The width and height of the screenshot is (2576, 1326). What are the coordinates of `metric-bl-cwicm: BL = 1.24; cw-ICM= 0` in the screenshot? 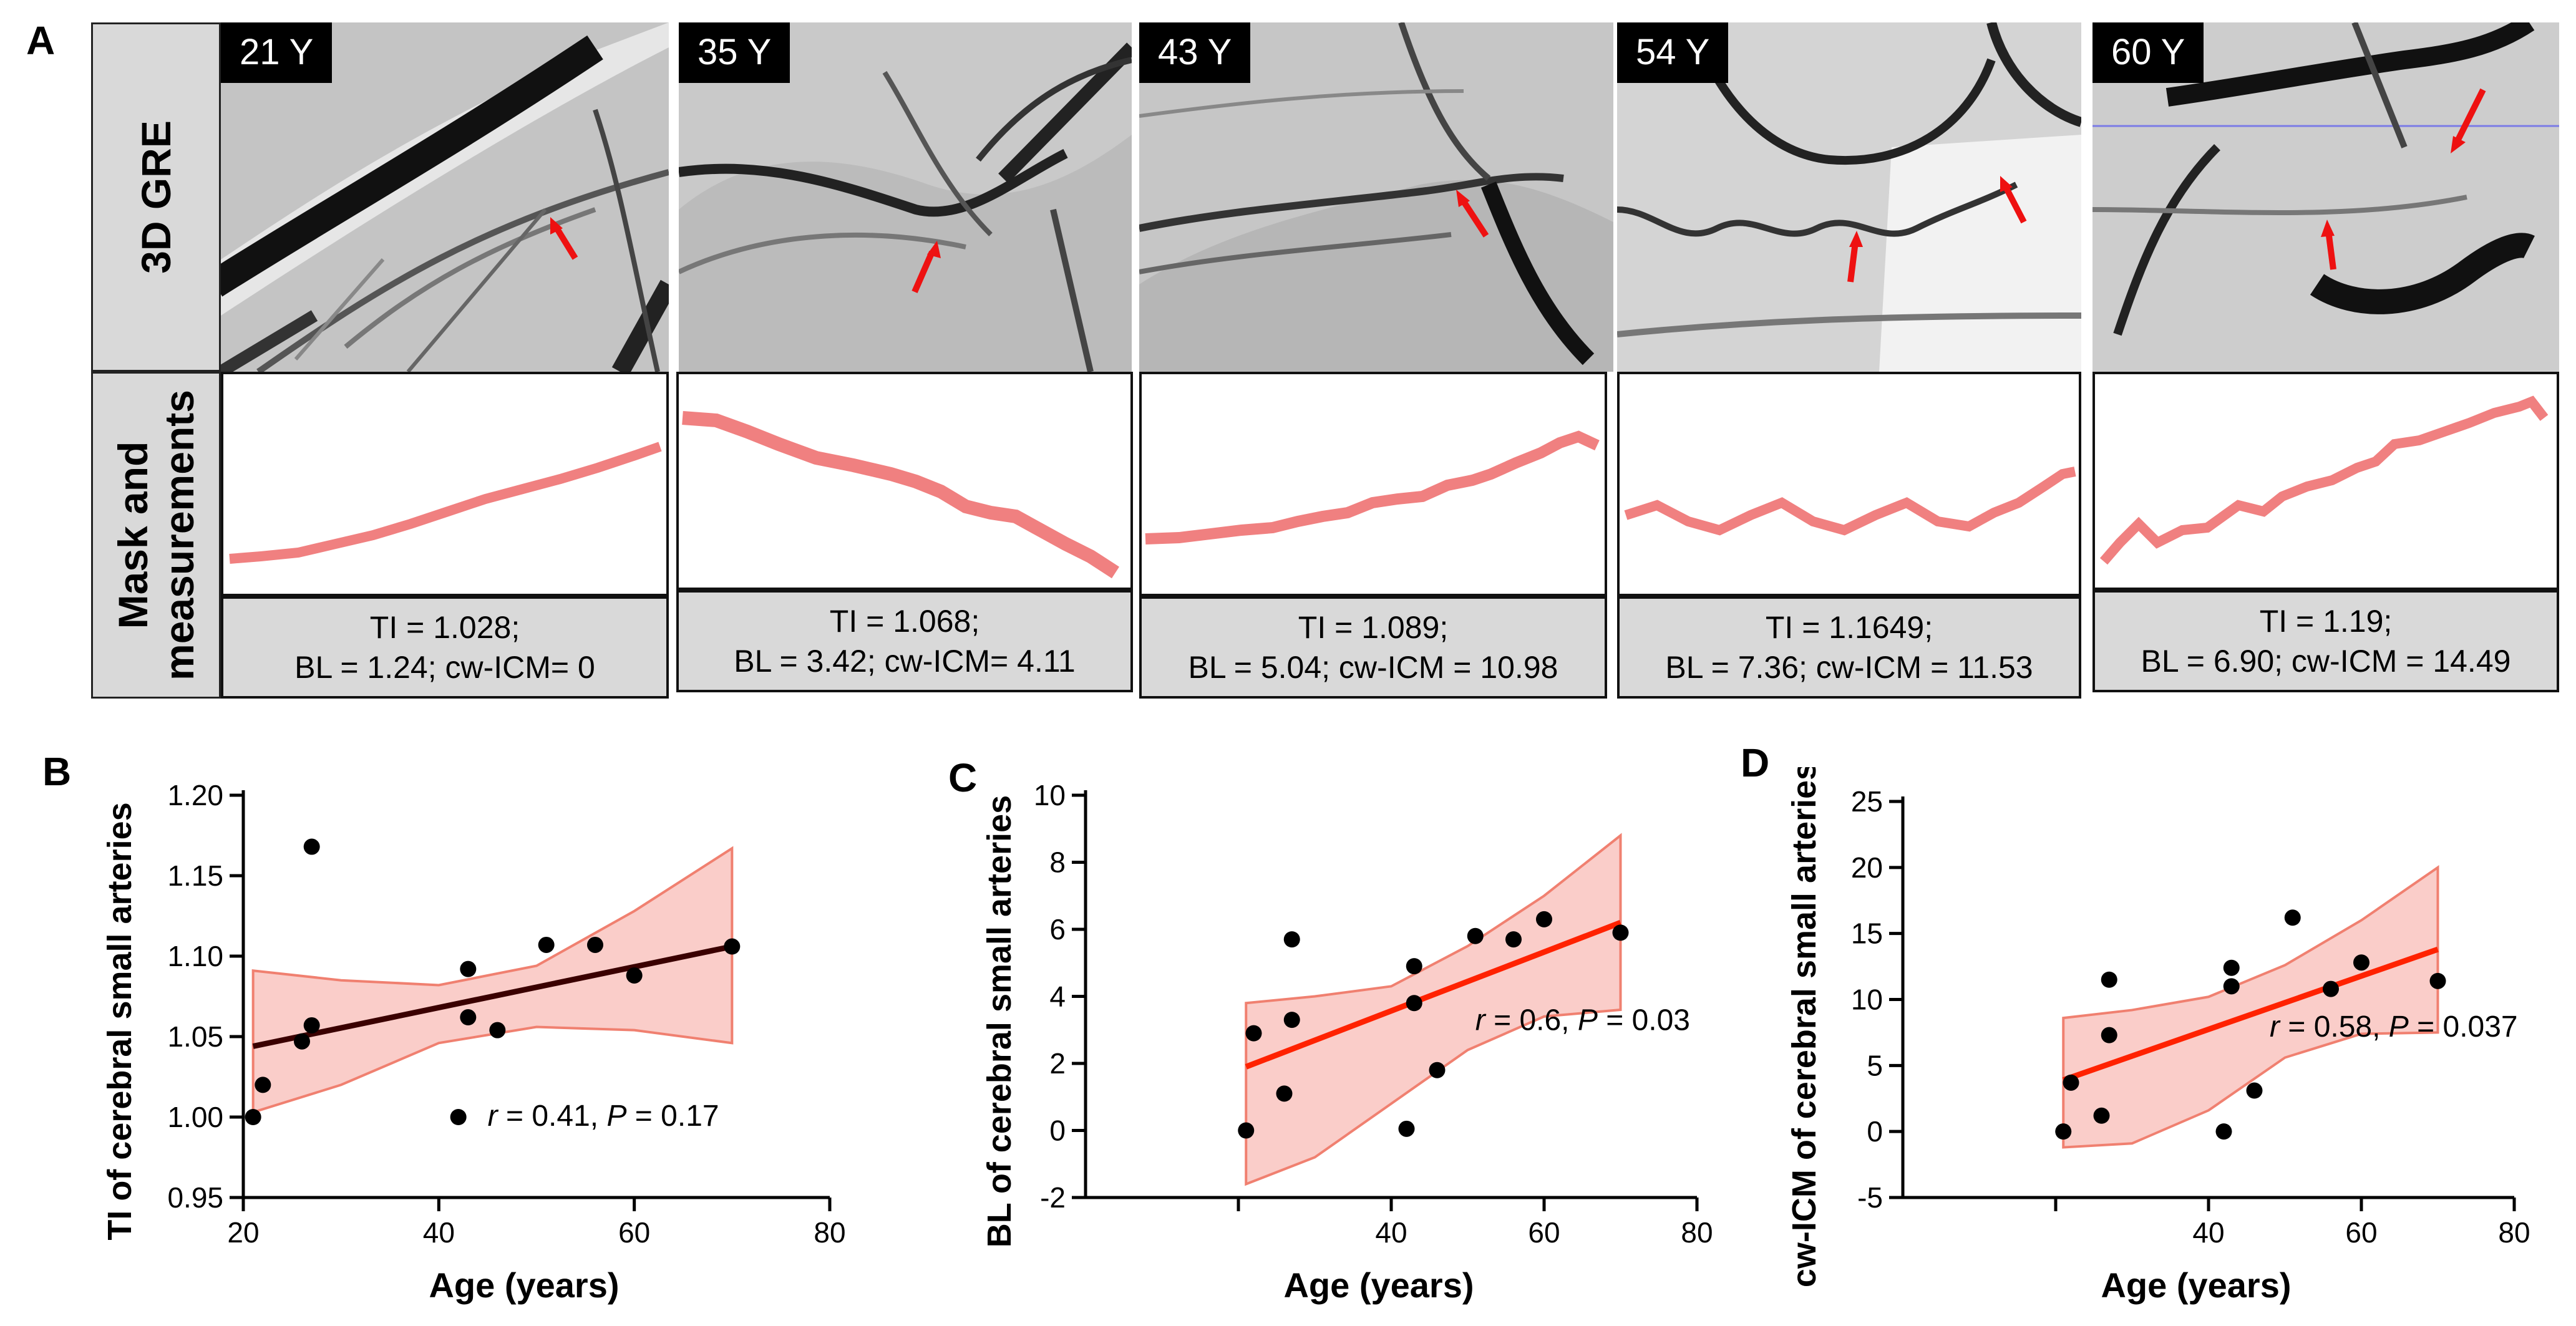 It's located at (444, 667).